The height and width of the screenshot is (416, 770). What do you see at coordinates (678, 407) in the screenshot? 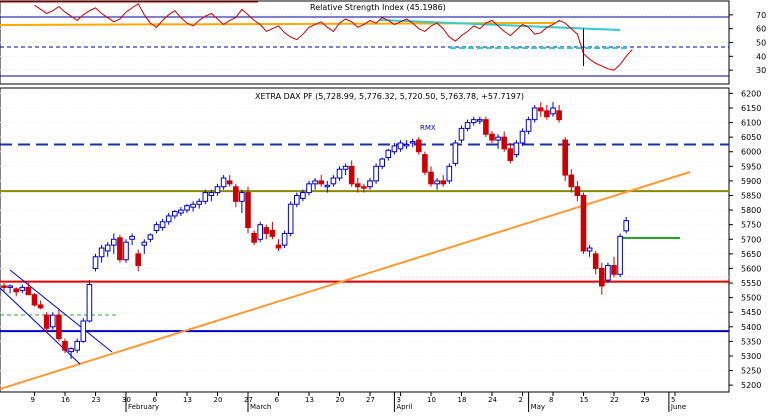
I see `month-label: June` at bounding box center [678, 407].